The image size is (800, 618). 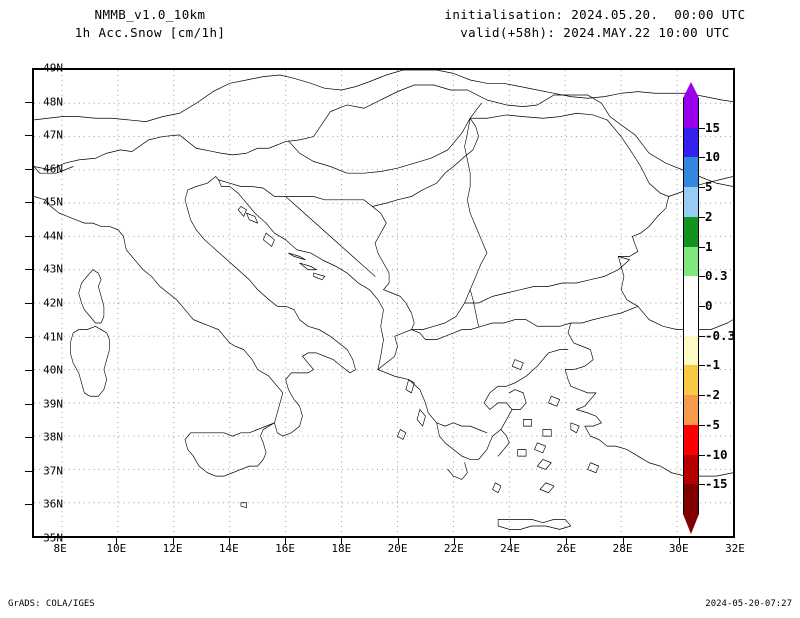 What do you see at coordinates (341, 548) in the screenshot?
I see `x-axis-tick-label: 18E` at bounding box center [341, 548].